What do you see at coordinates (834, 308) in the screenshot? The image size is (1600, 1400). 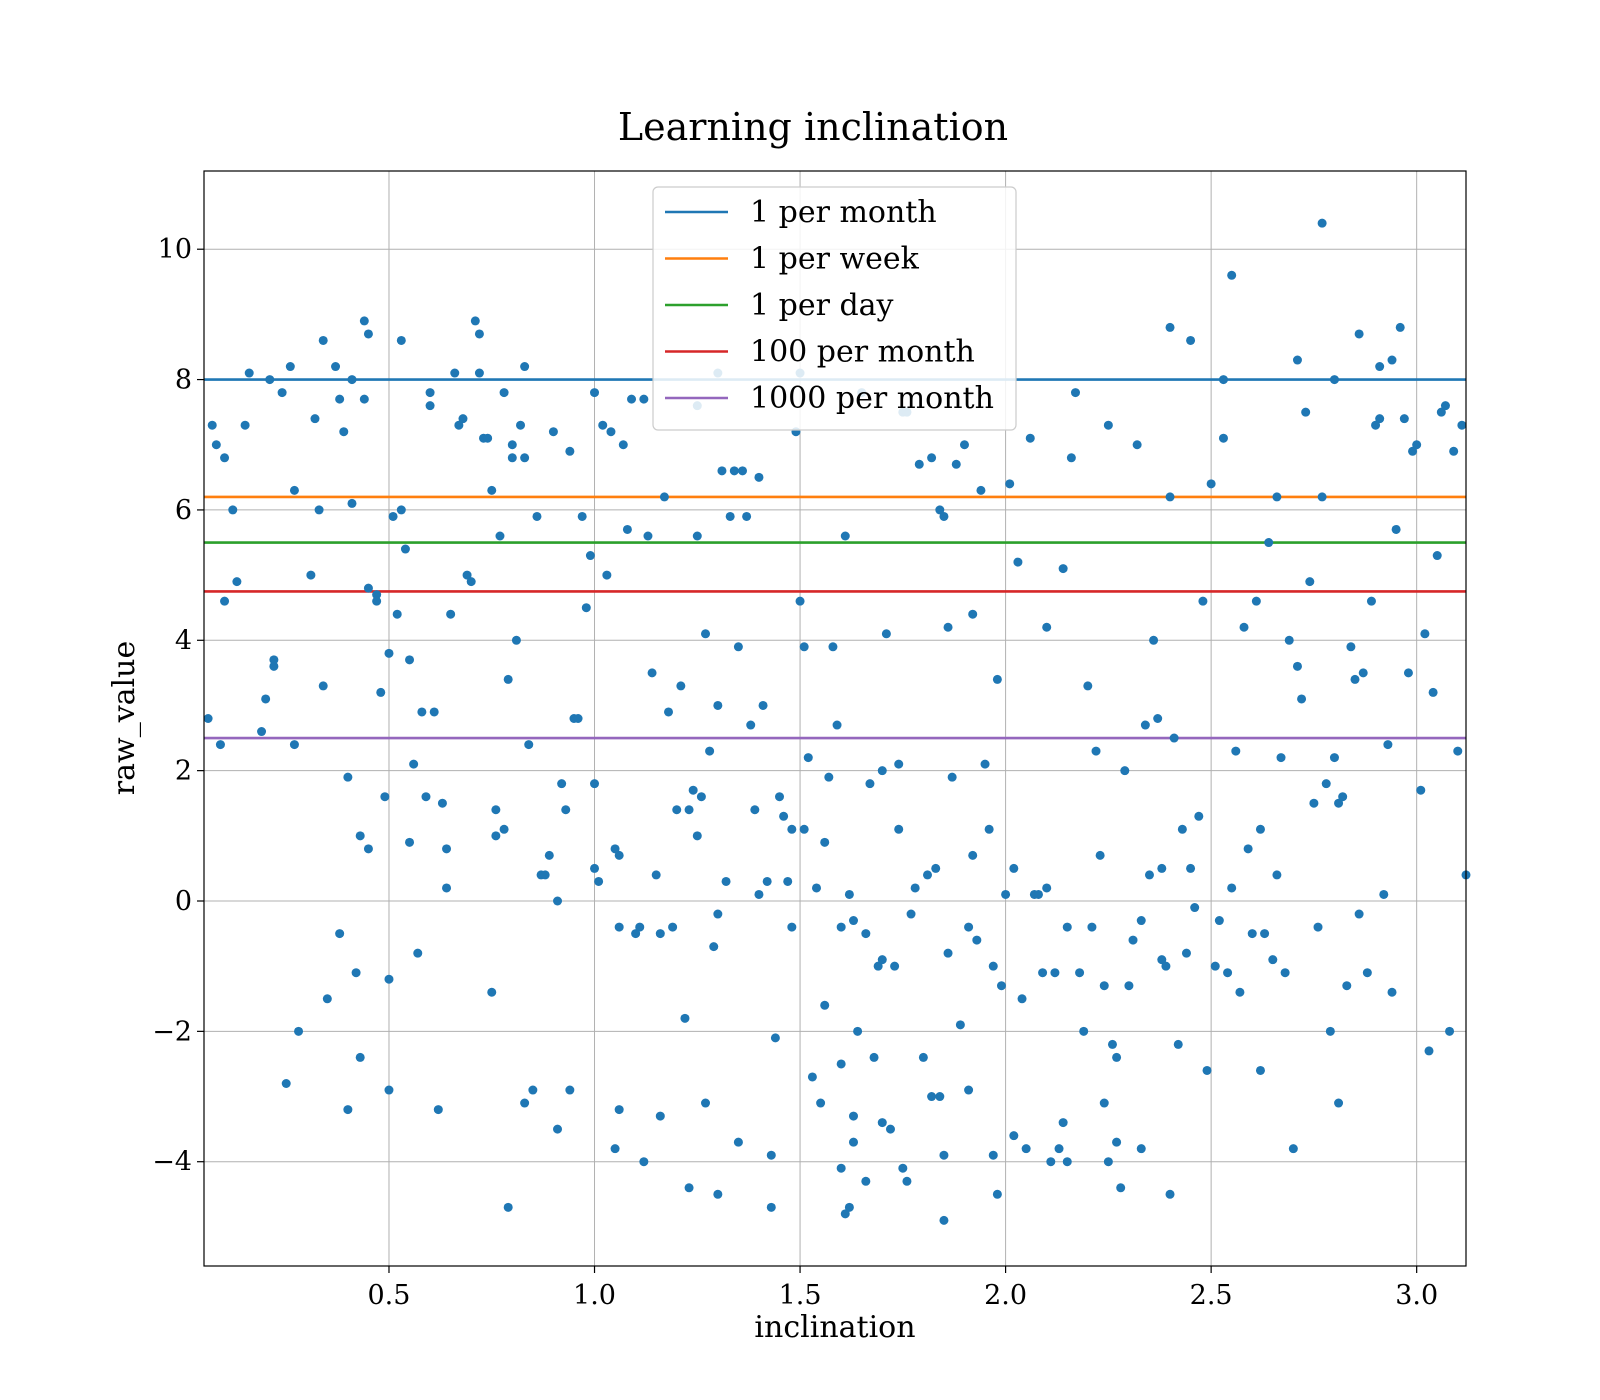 I see `legend-box` at bounding box center [834, 308].